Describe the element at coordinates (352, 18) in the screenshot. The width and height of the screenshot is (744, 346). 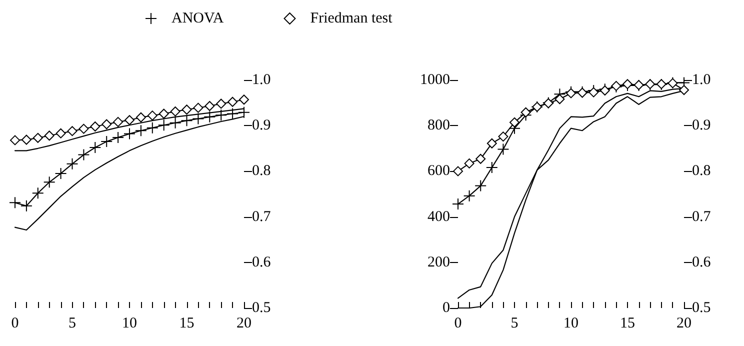
I see `legend-label: Friedman test` at that location.